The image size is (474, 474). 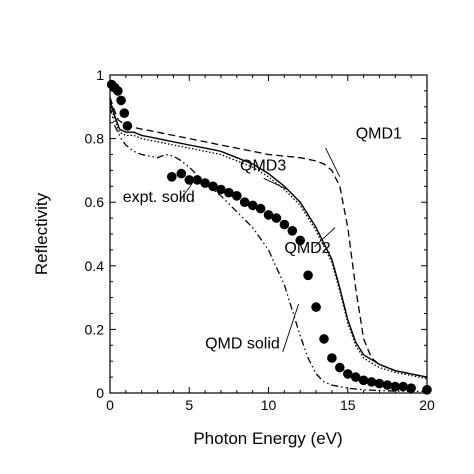 What do you see at coordinates (307, 248) in the screenshot?
I see `annotation-label: QMD2` at bounding box center [307, 248].